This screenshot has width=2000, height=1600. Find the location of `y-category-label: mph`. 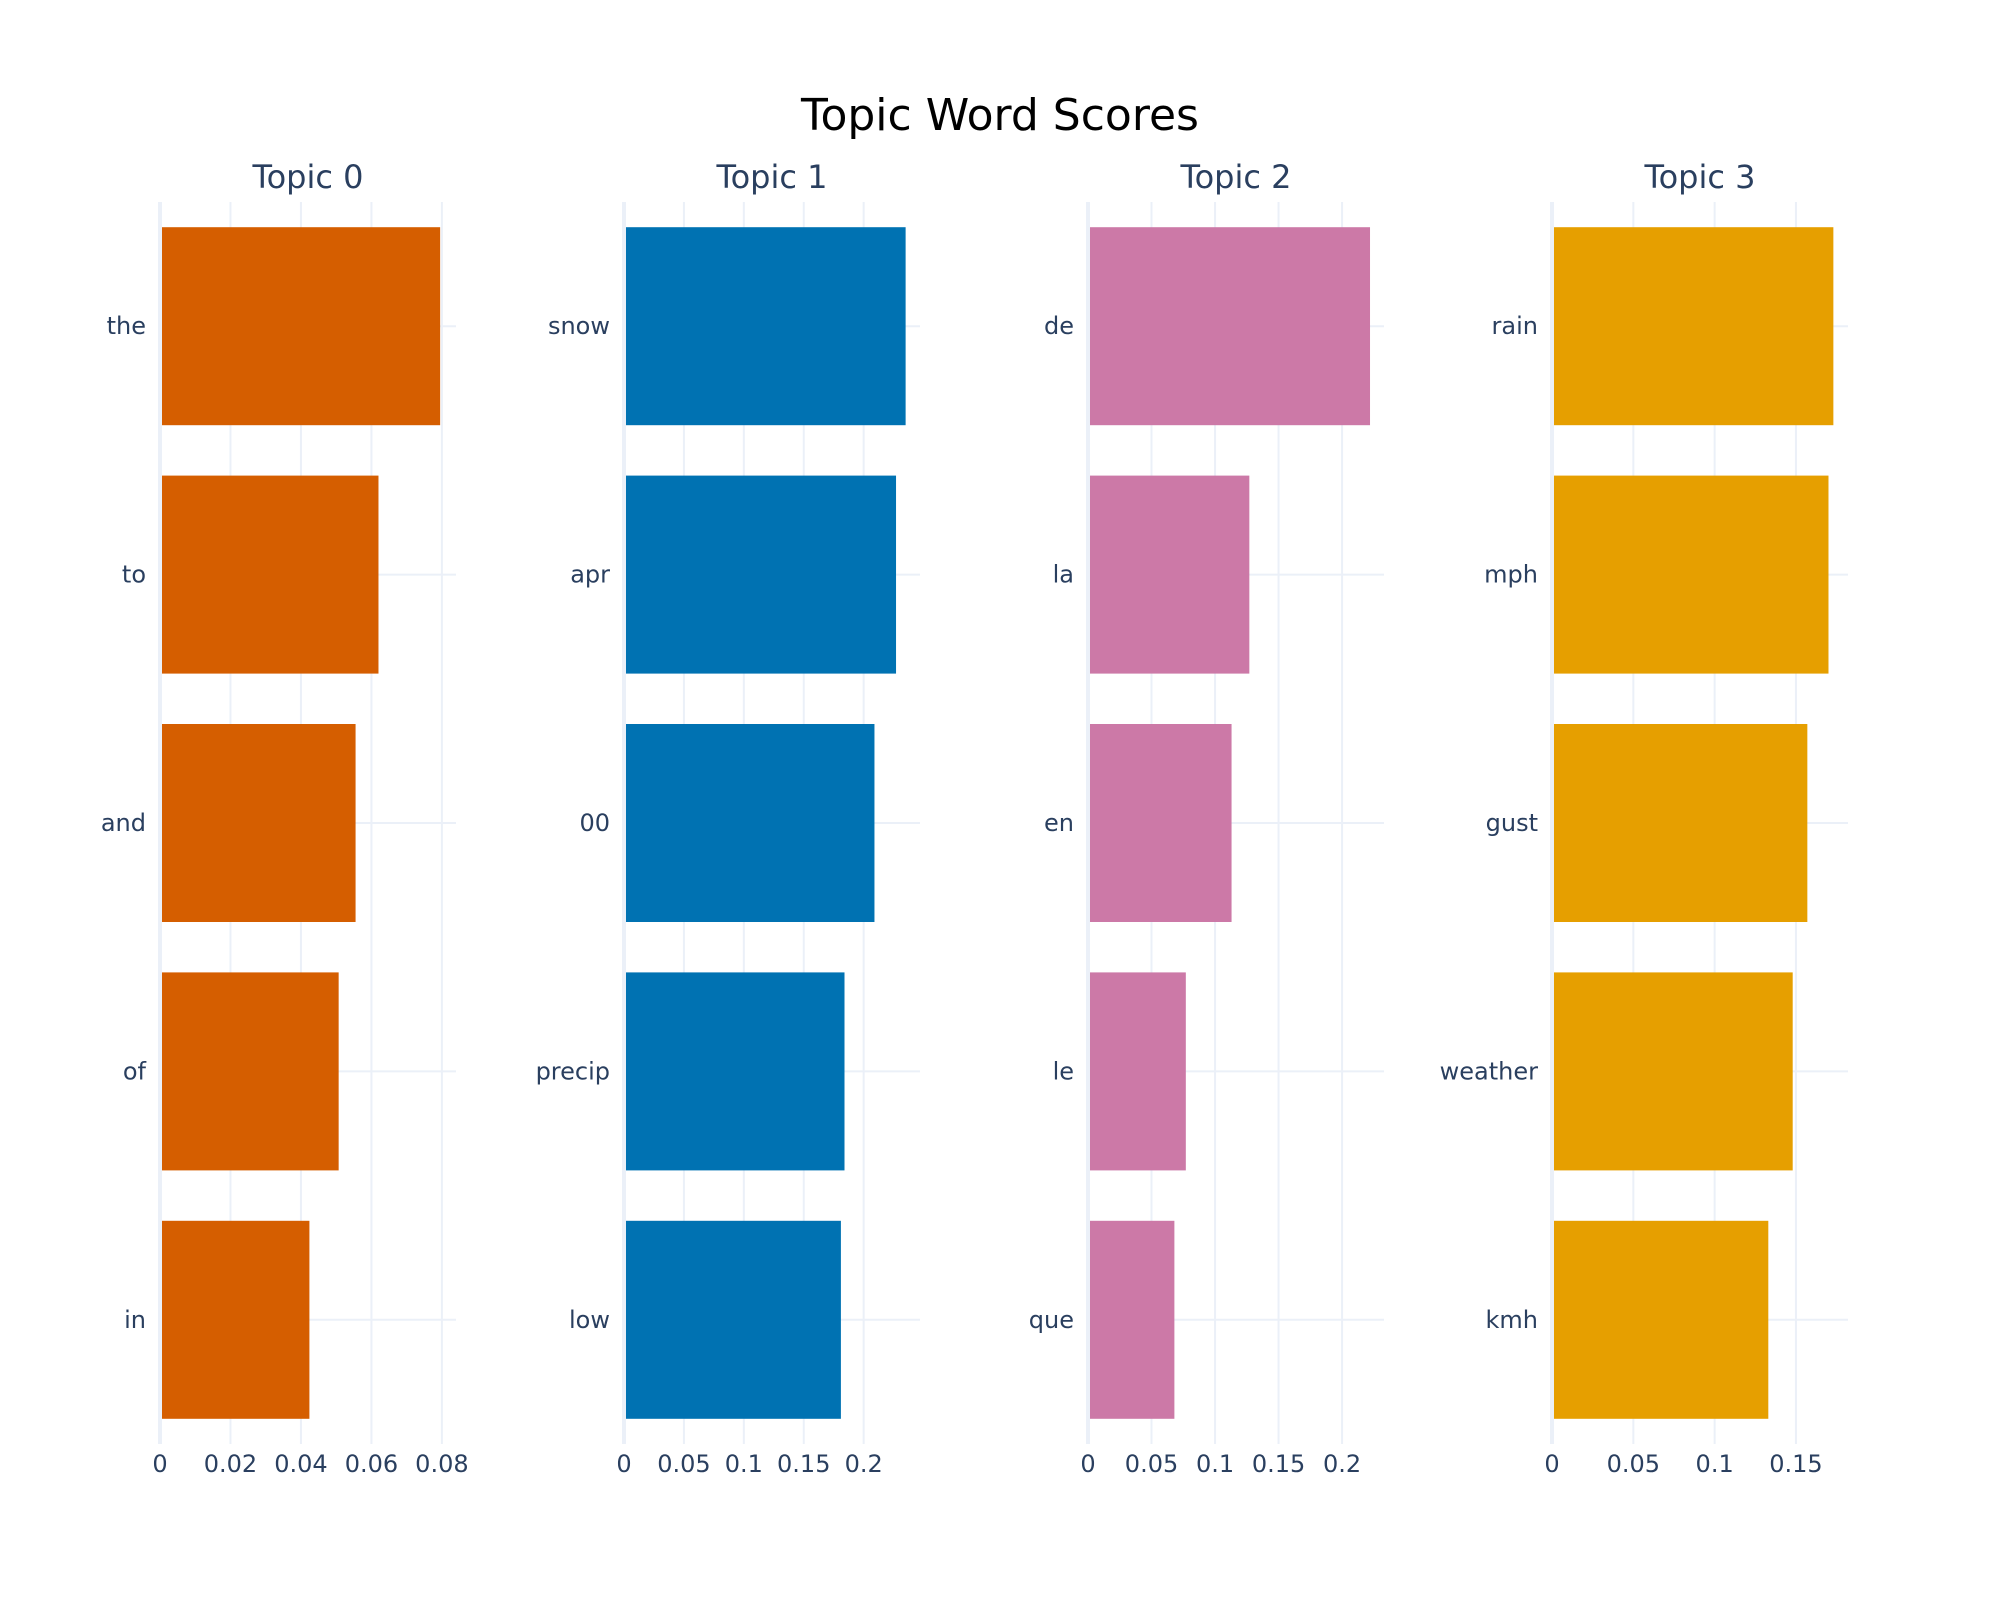

y-category-label: mph is located at coordinates (1511, 575).